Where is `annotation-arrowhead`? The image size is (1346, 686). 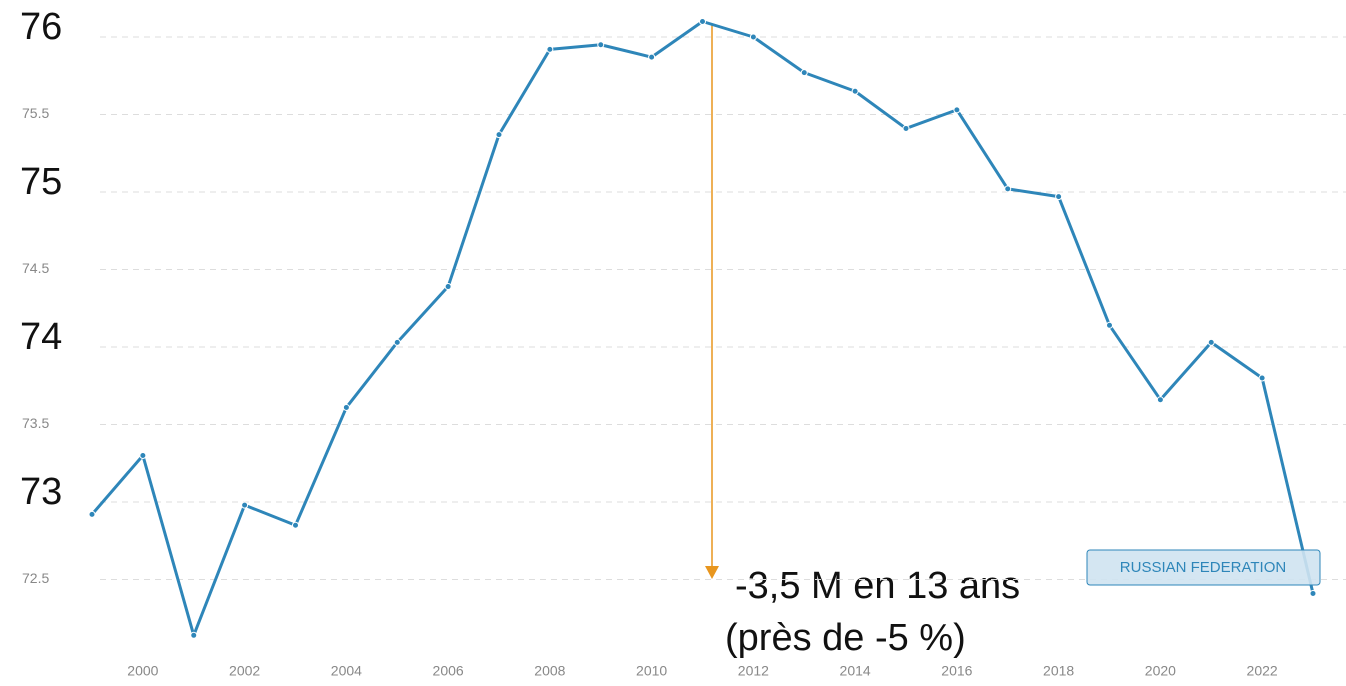
annotation-arrowhead is located at coordinates (712, 572).